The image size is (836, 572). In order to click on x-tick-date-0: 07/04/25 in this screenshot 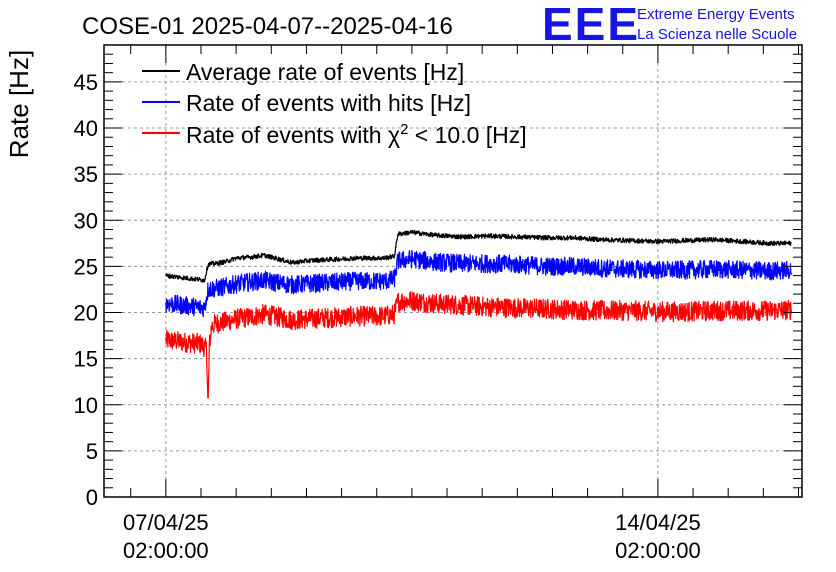, I will do `click(166, 522)`.